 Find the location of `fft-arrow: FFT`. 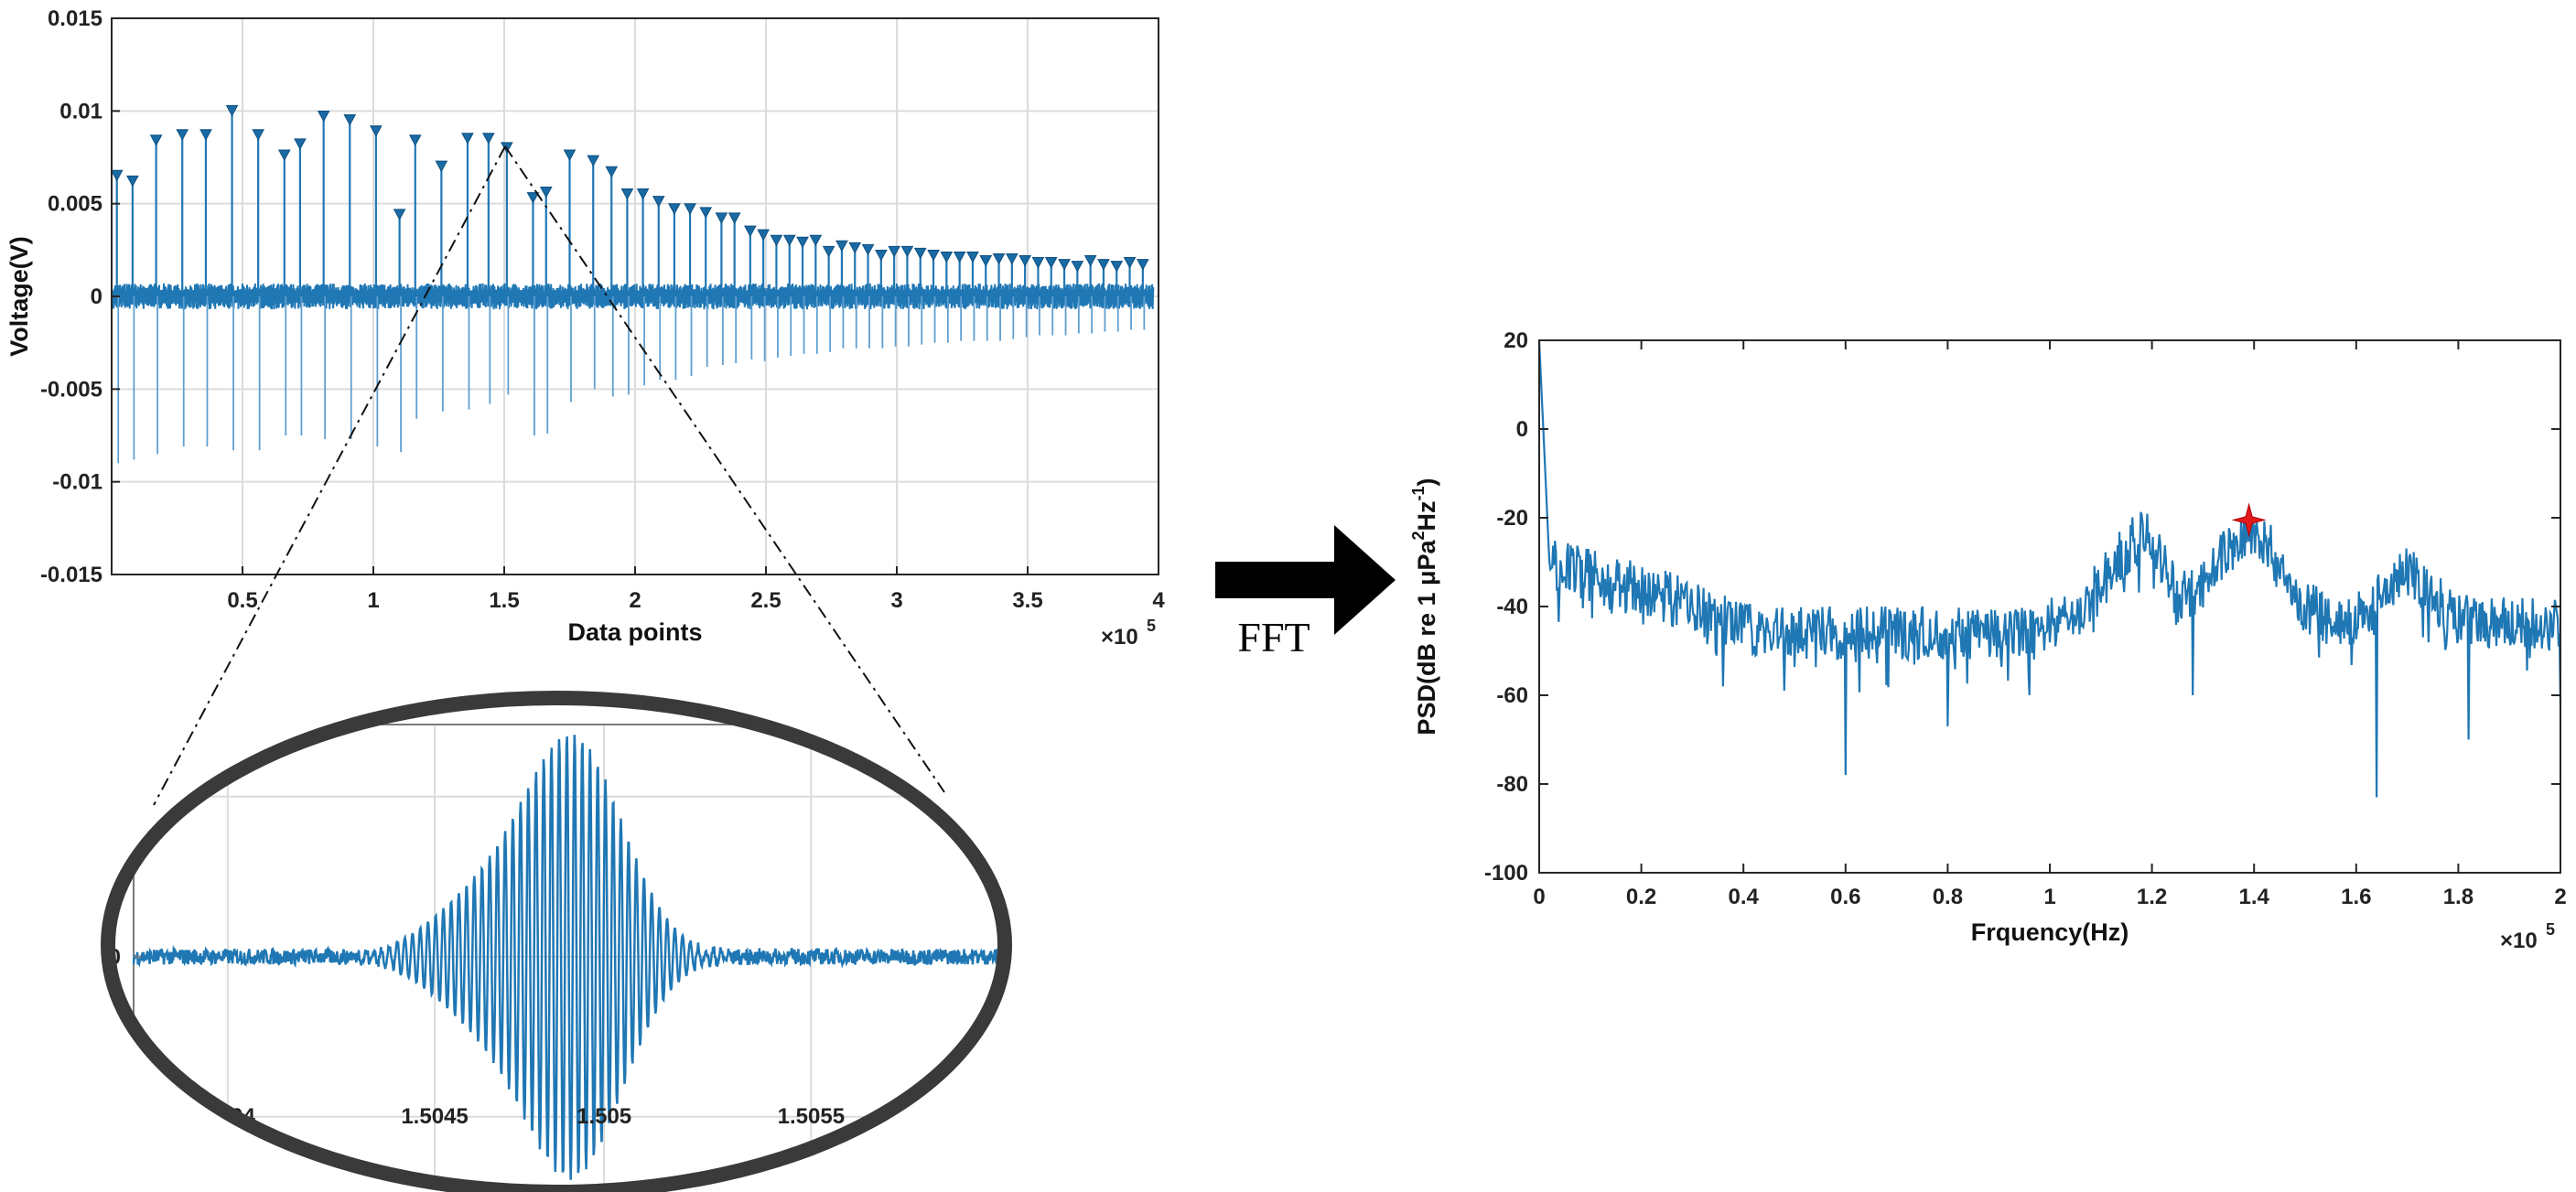

fft-arrow: FFT is located at coordinates (1305, 592).